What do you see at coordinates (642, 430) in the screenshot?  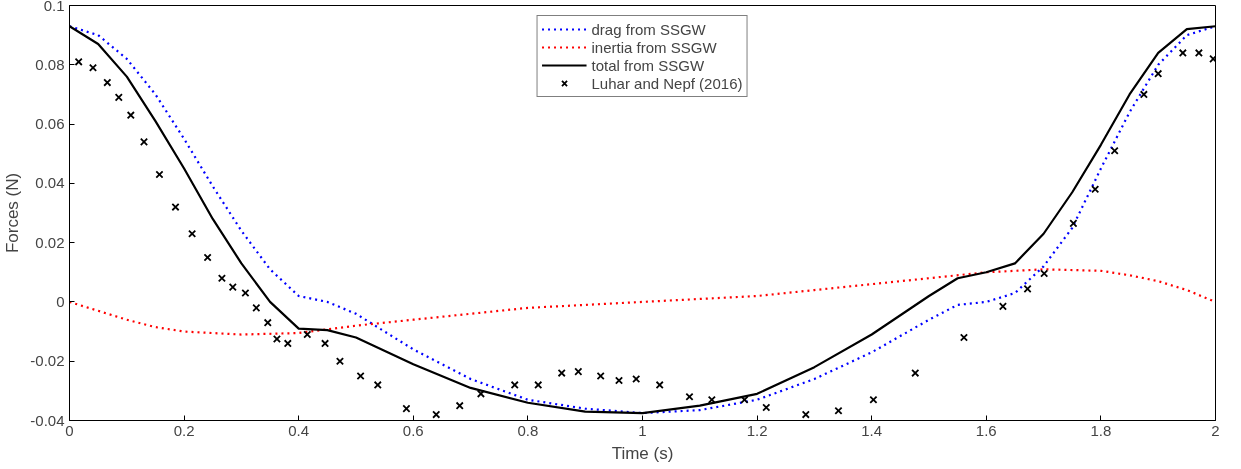 I see `x-tick-label: 1` at bounding box center [642, 430].